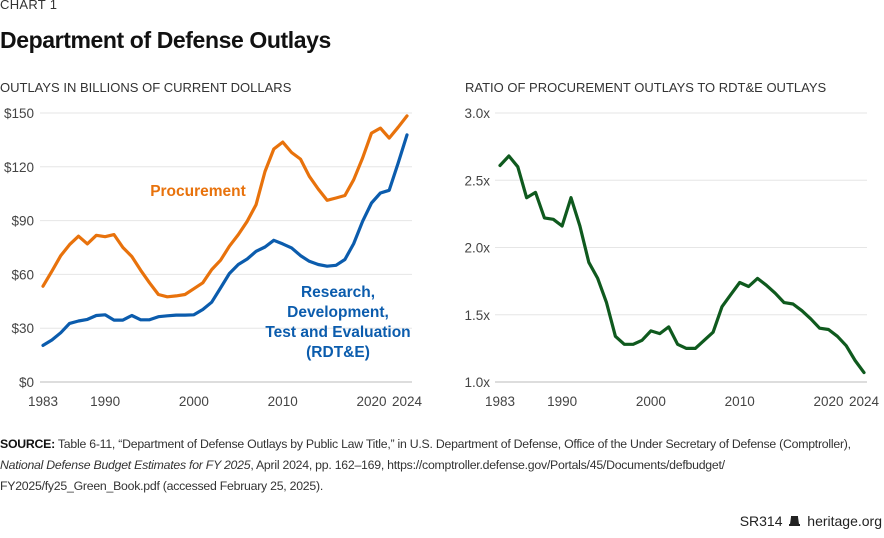 The height and width of the screenshot is (538, 884). I want to click on chart-kicker: CHART 1, so click(29, 6).